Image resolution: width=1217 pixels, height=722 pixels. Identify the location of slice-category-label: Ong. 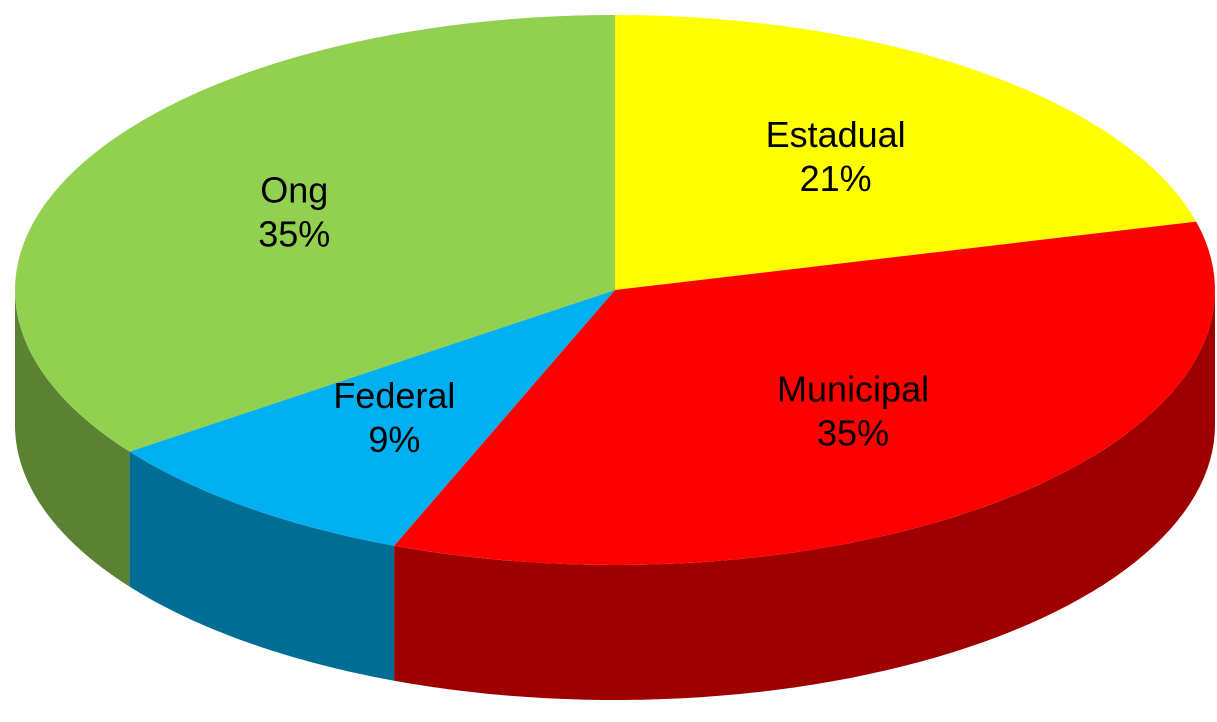
(294, 190).